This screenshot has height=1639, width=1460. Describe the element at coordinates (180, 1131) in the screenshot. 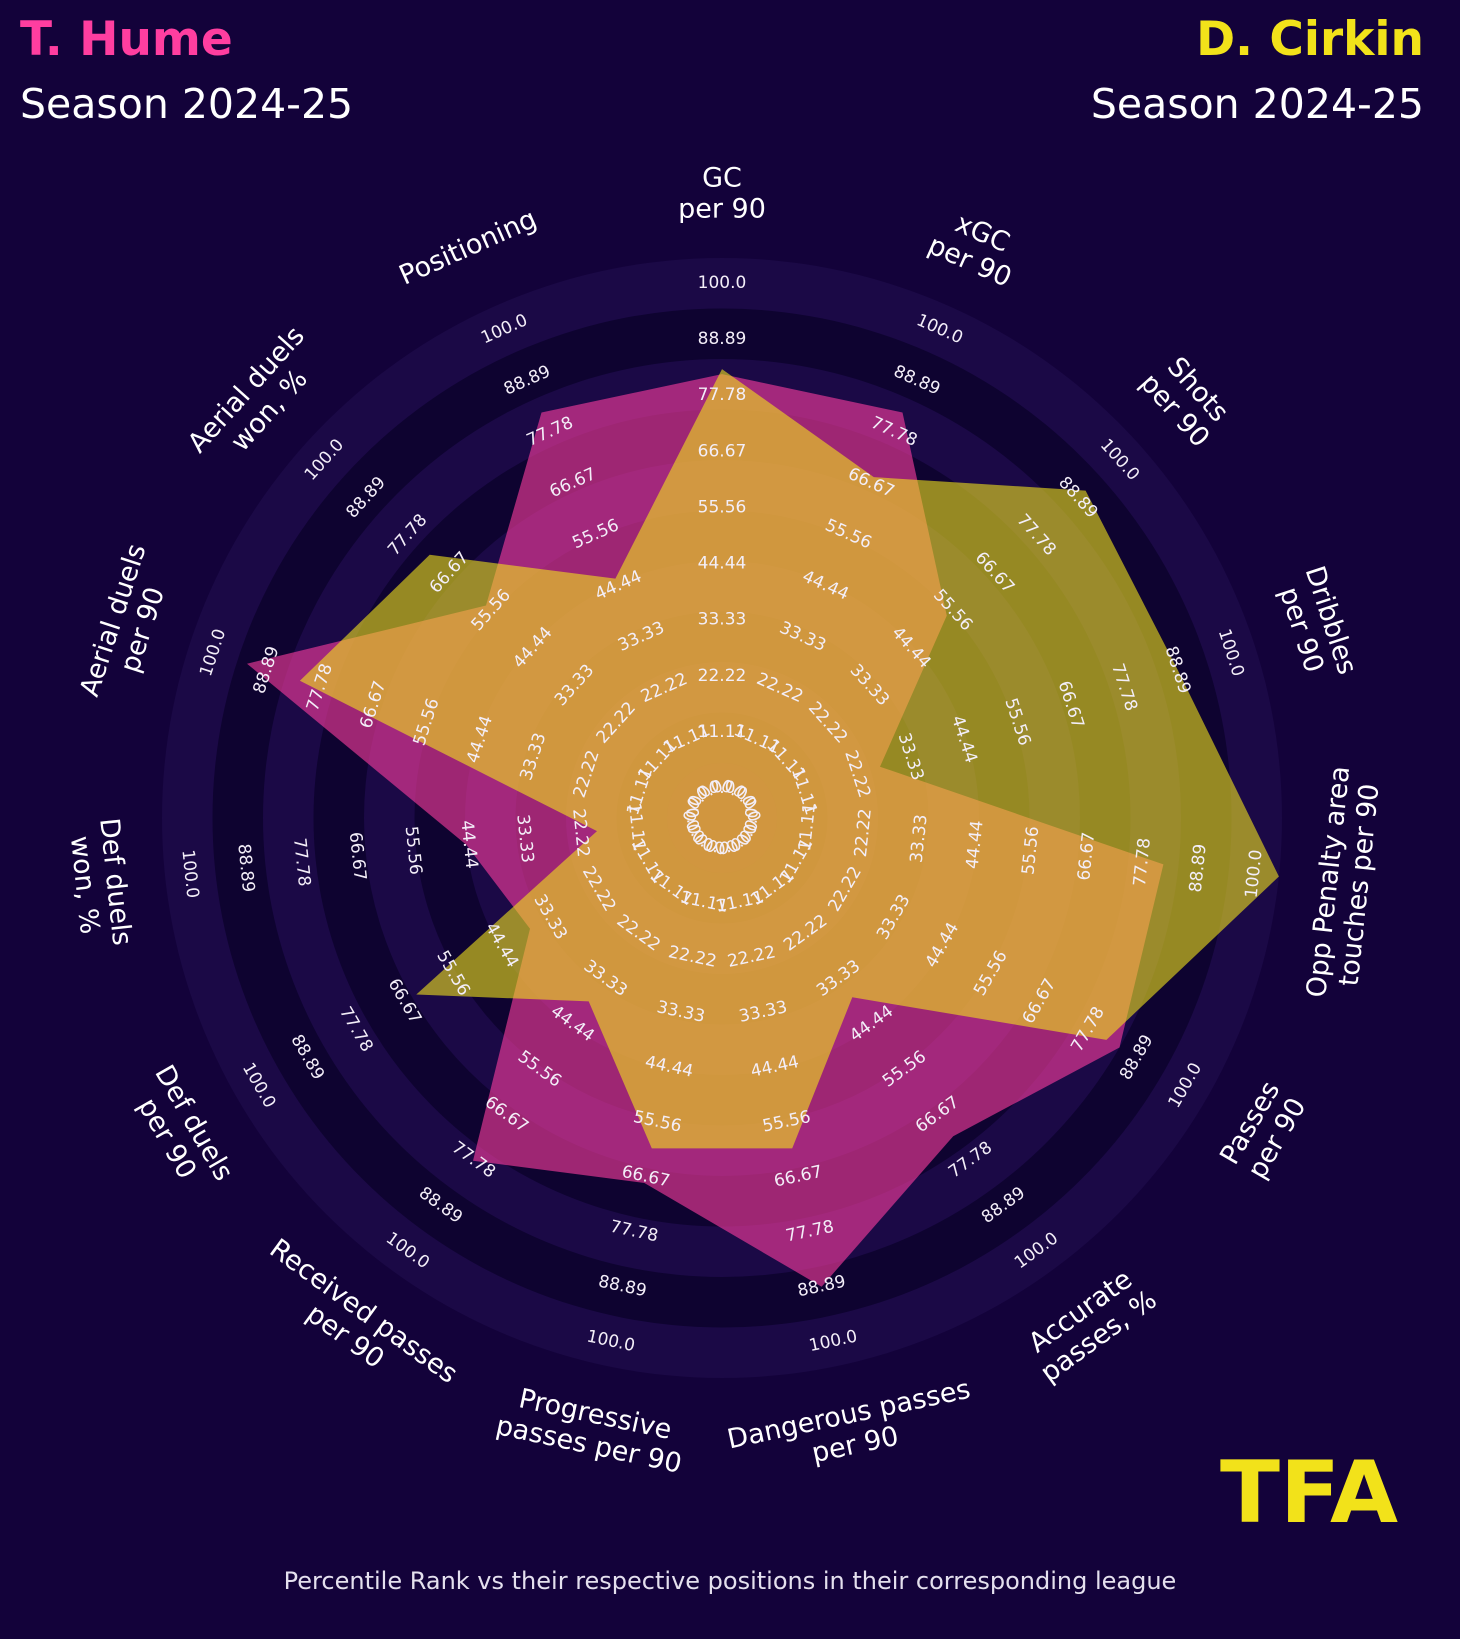

I see `metric-label: Def duelsper 90` at that location.